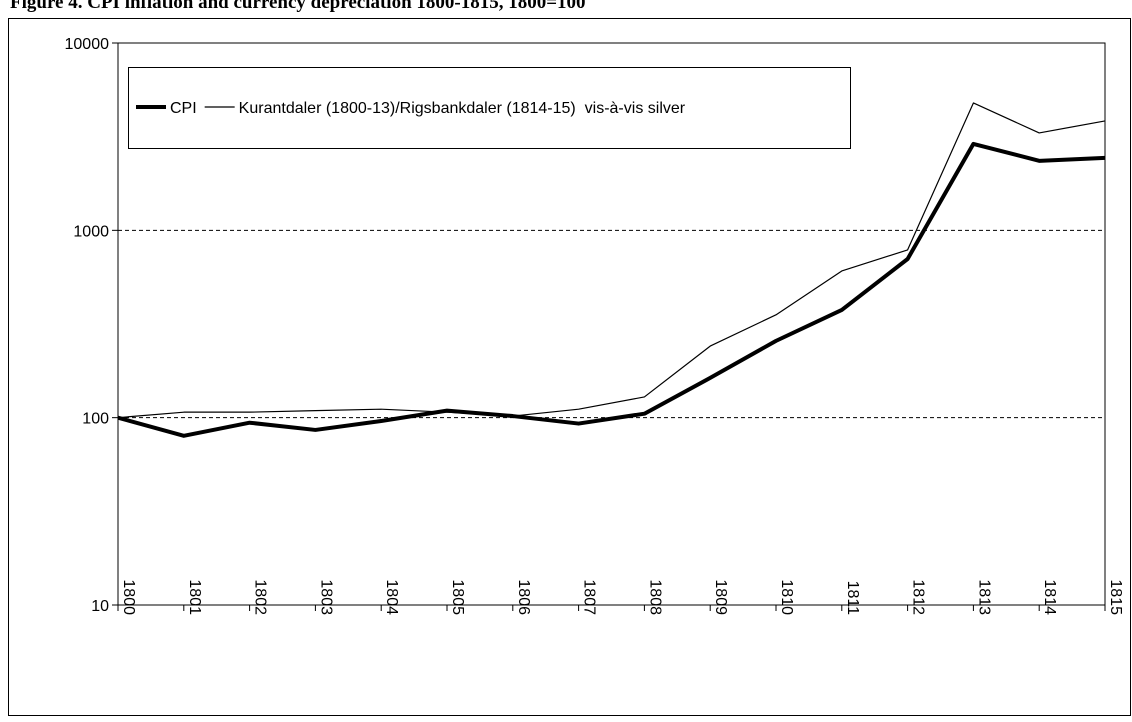 The image size is (1132, 722). What do you see at coordinates (720, 597) in the screenshot?
I see `x-tick-label: 1809` at bounding box center [720, 597].